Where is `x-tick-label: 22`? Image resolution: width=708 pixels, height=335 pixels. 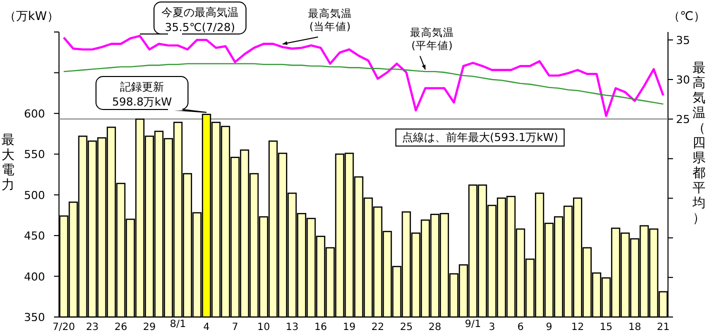 x-tick-label: 22 is located at coordinates (377, 327).